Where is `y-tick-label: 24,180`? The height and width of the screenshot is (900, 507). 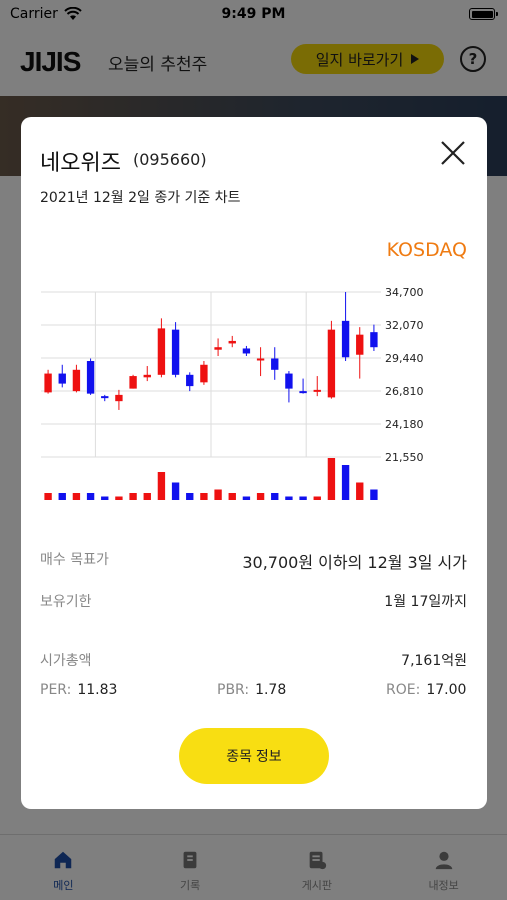 y-tick-label: 24,180 is located at coordinates (404, 424).